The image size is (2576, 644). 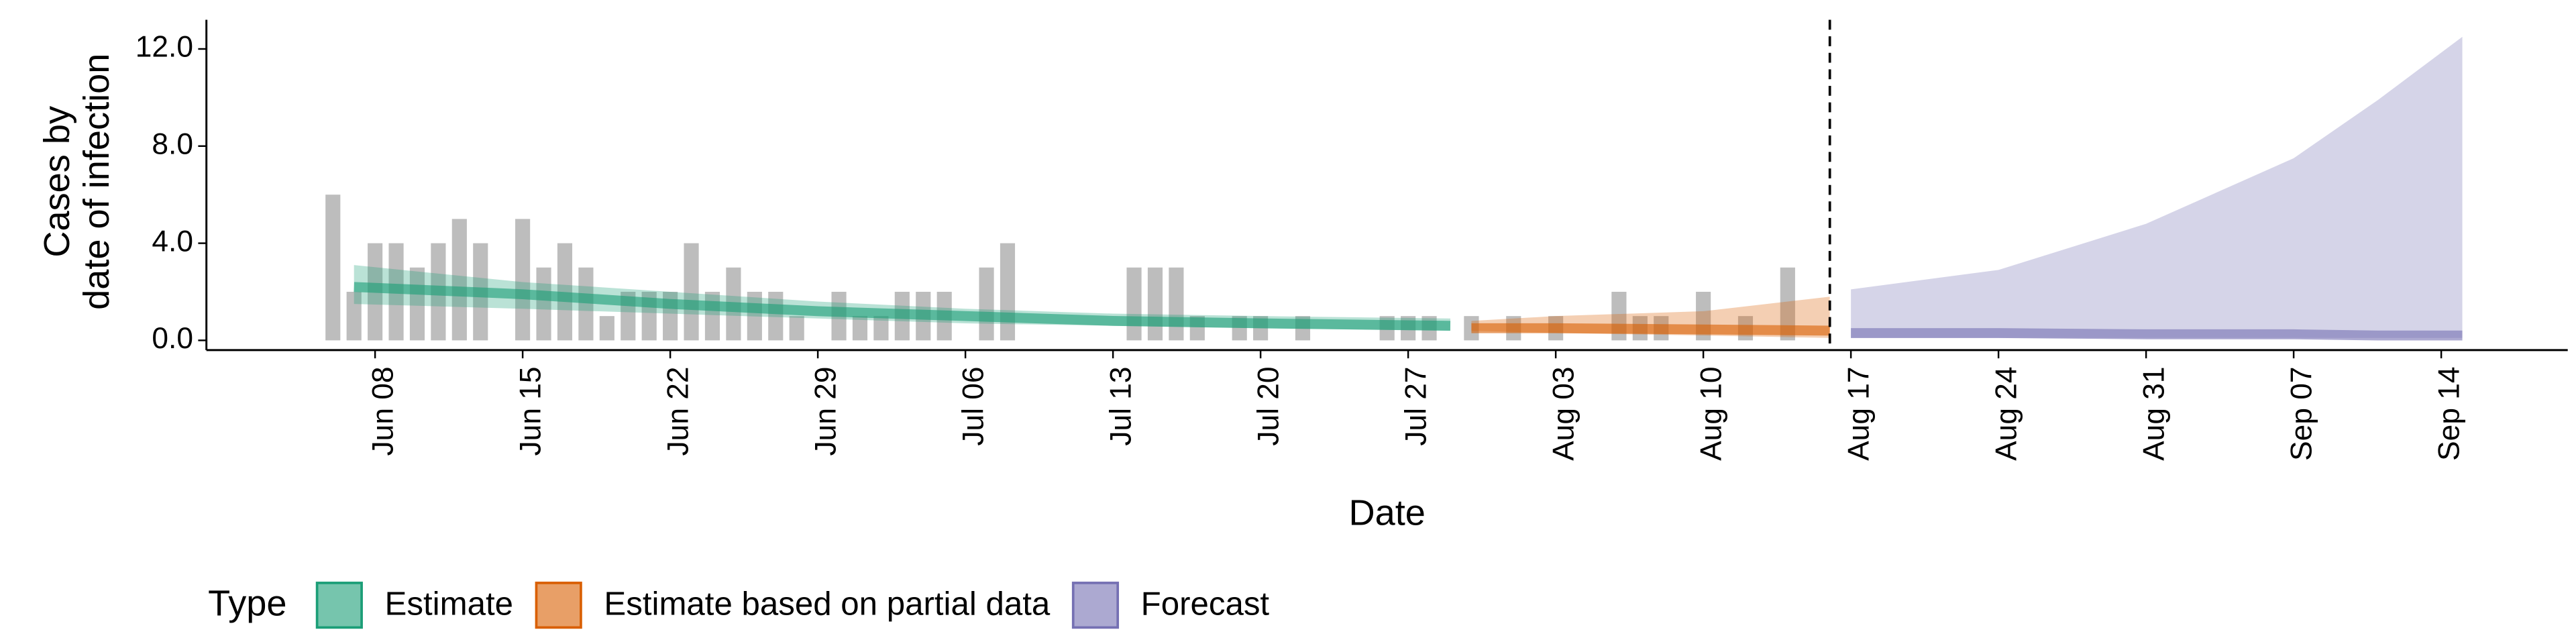 I want to click on y-axis-title: date of infection, so click(x=96, y=182).